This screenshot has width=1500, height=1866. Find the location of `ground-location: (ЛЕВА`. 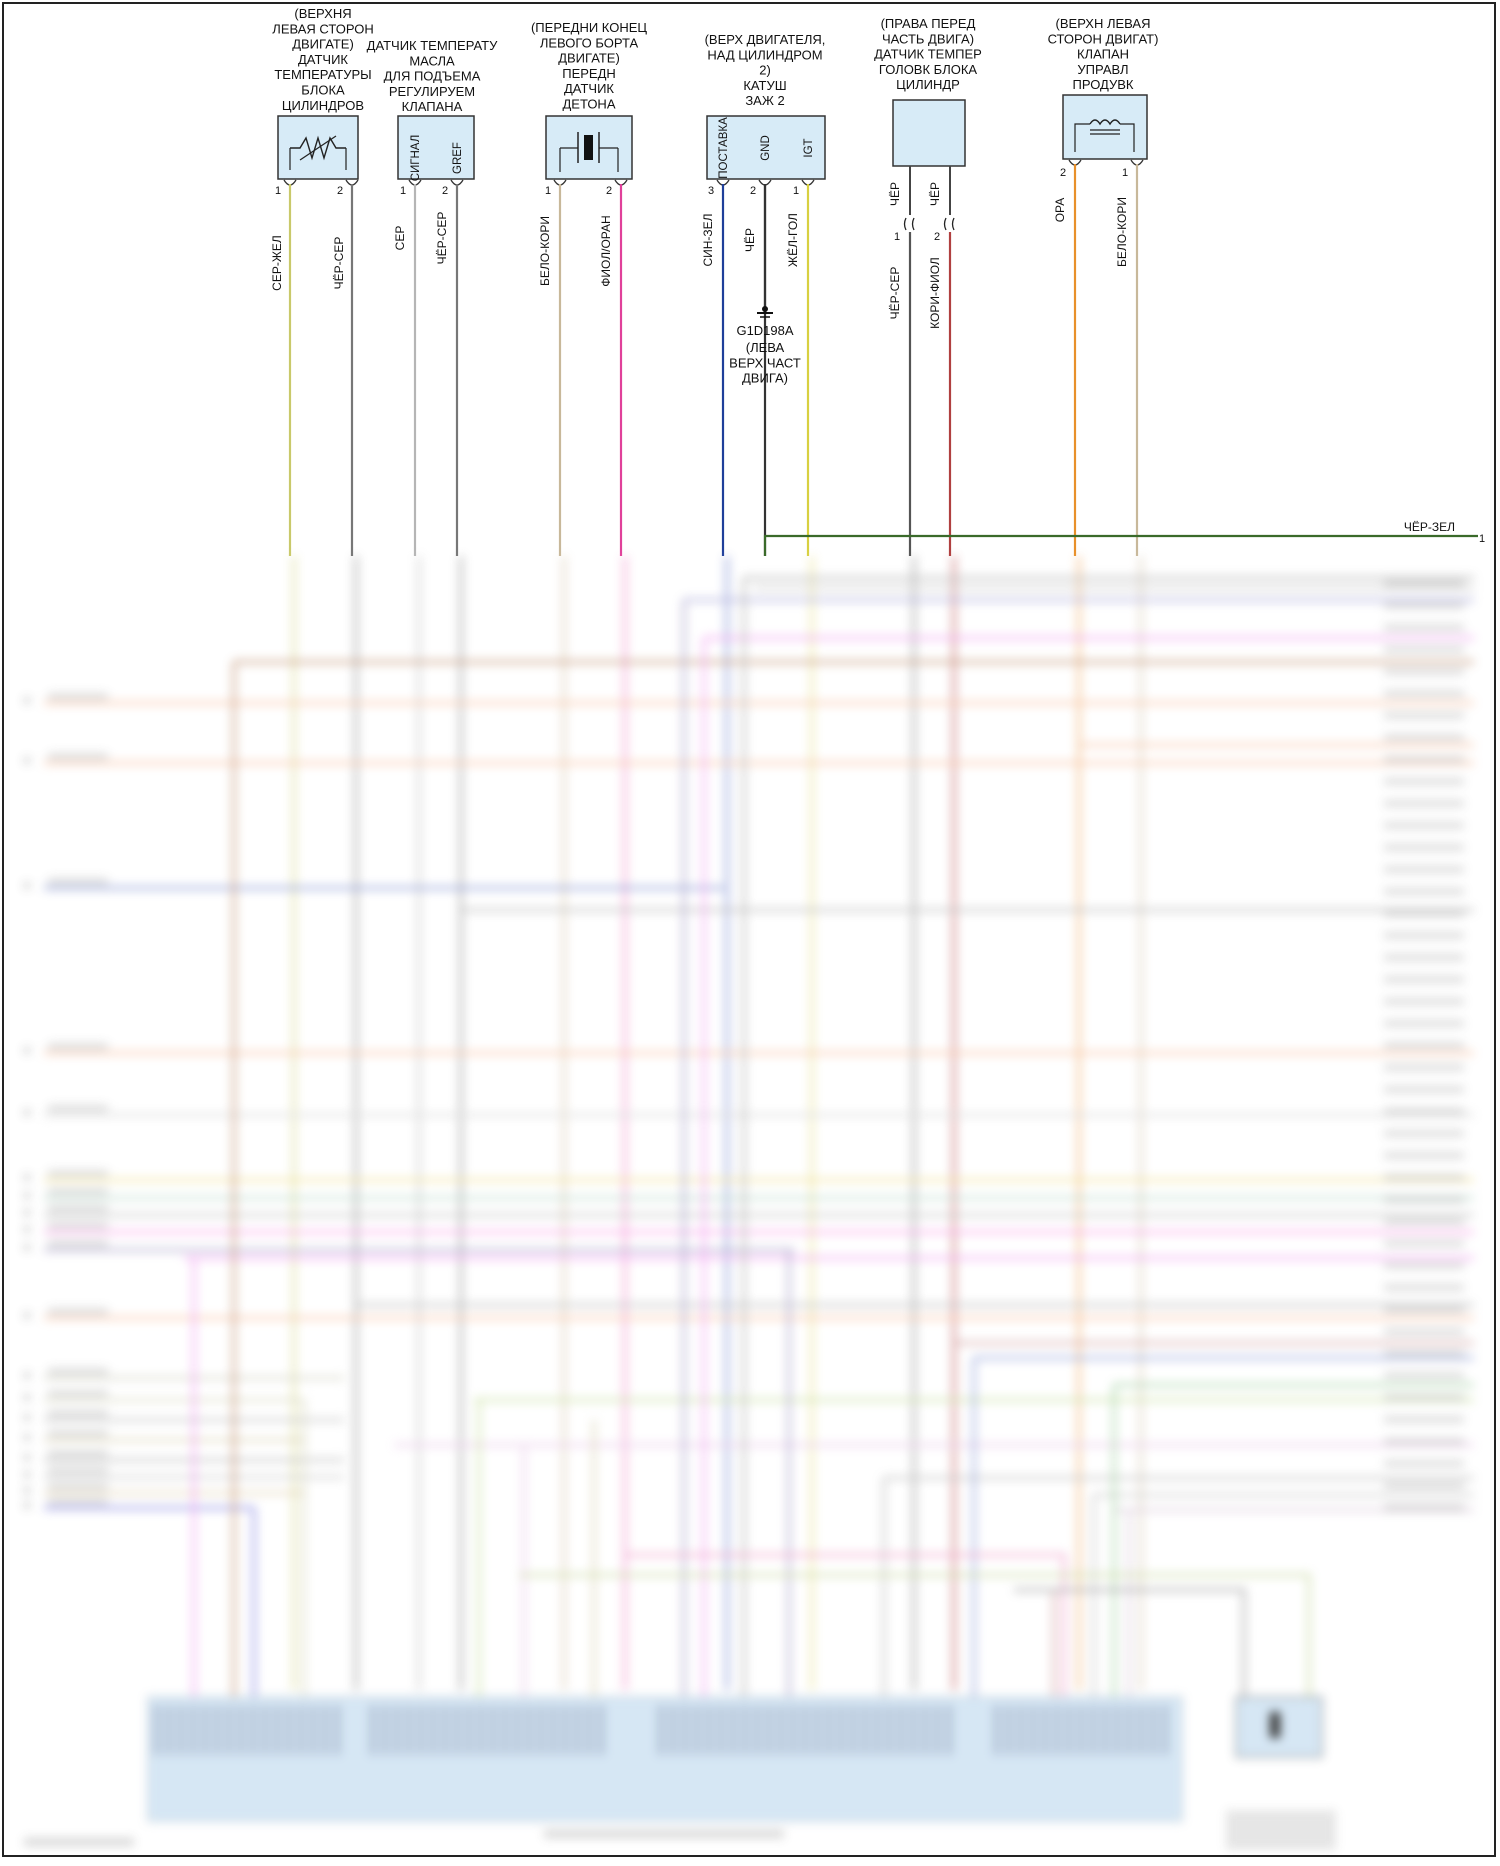

ground-location: (ЛЕВА is located at coordinates (765, 347).